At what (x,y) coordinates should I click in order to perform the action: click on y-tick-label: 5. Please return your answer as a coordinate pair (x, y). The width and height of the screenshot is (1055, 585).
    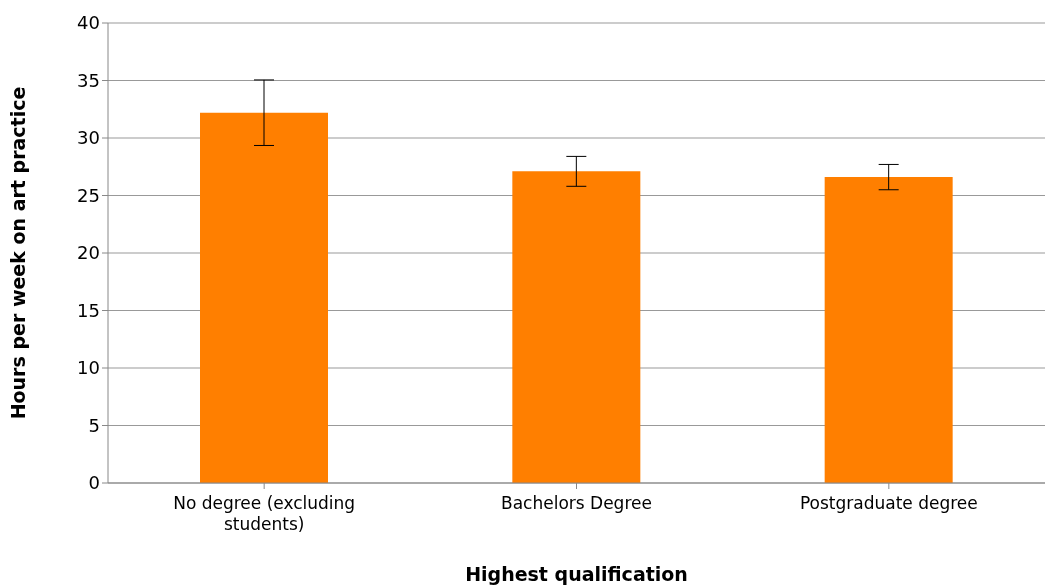
    Looking at the image, I should click on (94, 425).